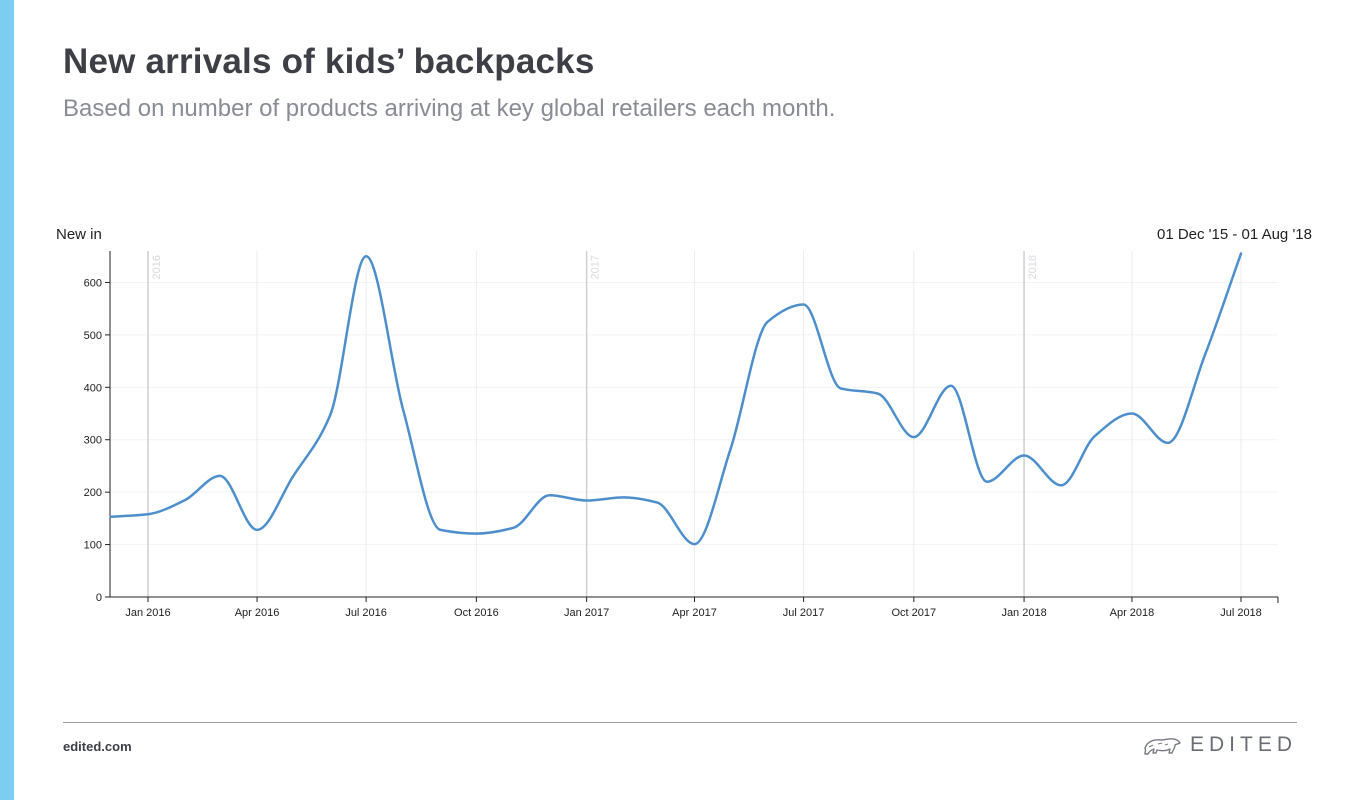 This screenshot has width=1360, height=800. Describe the element at coordinates (329, 61) in the screenshot. I see `chart-title: New arrivals of kids’ backpacks` at that location.